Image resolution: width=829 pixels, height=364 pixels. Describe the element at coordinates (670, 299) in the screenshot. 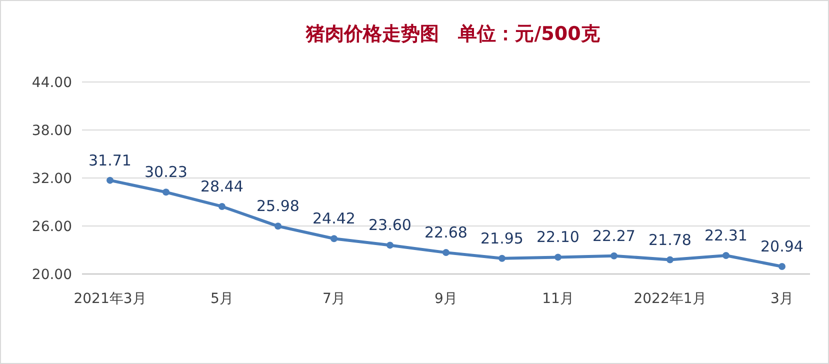

I see `x-tick-label: 2022年1月` at that location.